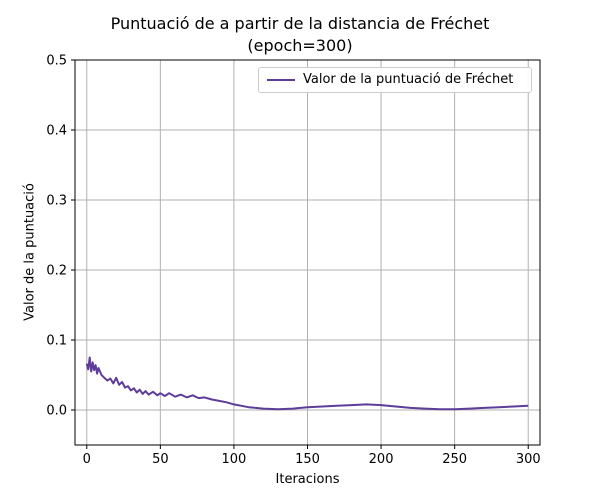 This screenshot has width=600, height=500. What do you see at coordinates (307, 479) in the screenshot?
I see `x-axis-label: Iteracions` at bounding box center [307, 479].